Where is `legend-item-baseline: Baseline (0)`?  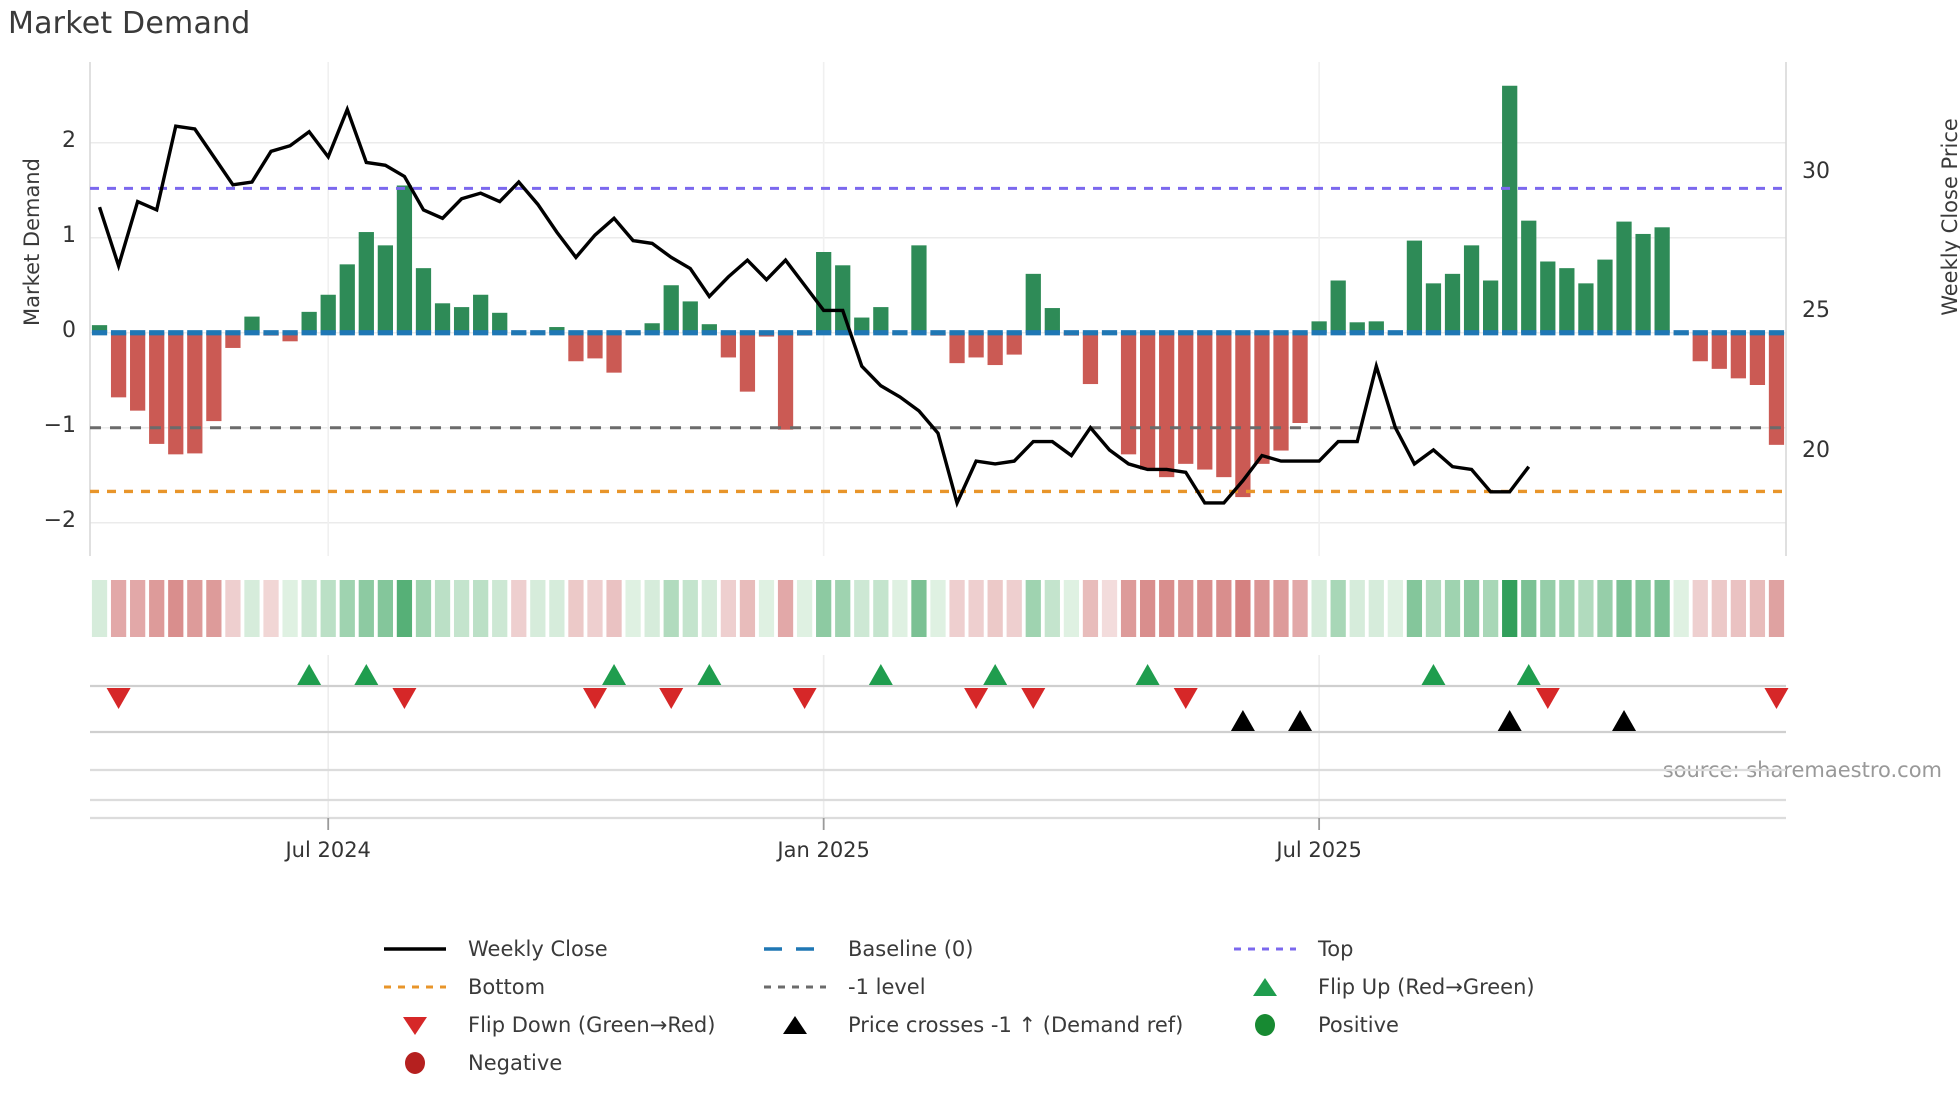 legend-item-baseline: Baseline (0) is located at coordinates (995, 949).